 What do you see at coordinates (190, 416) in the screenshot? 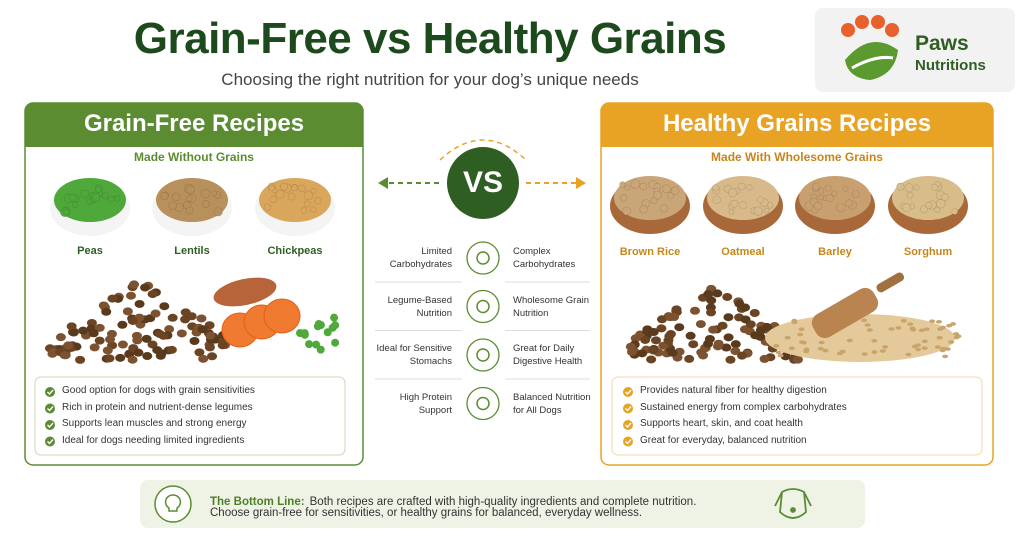
I see `left-benefits-box` at bounding box center [190, 416].